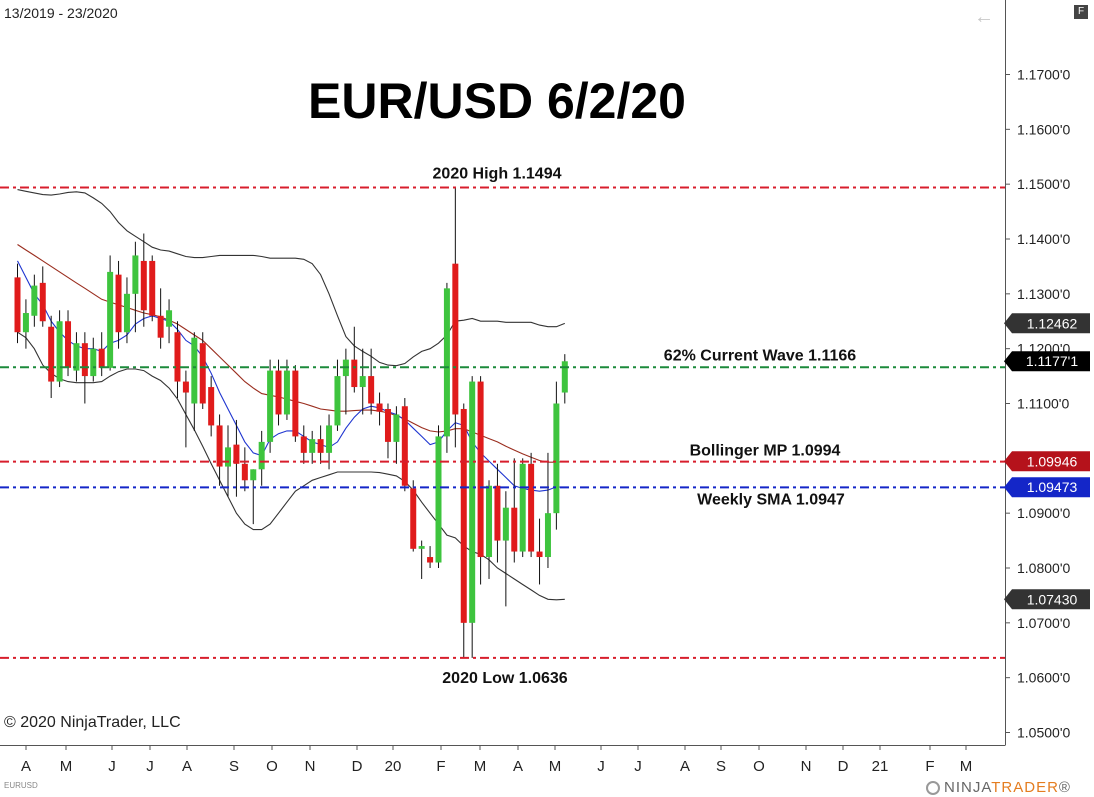 Image resolution: width=1094 pixels, height=797 pixels. What do you see at coordinates (1081, 12) in the screenshot?
I see `chart-menu-button: F` at bounding box center [1081, 12].